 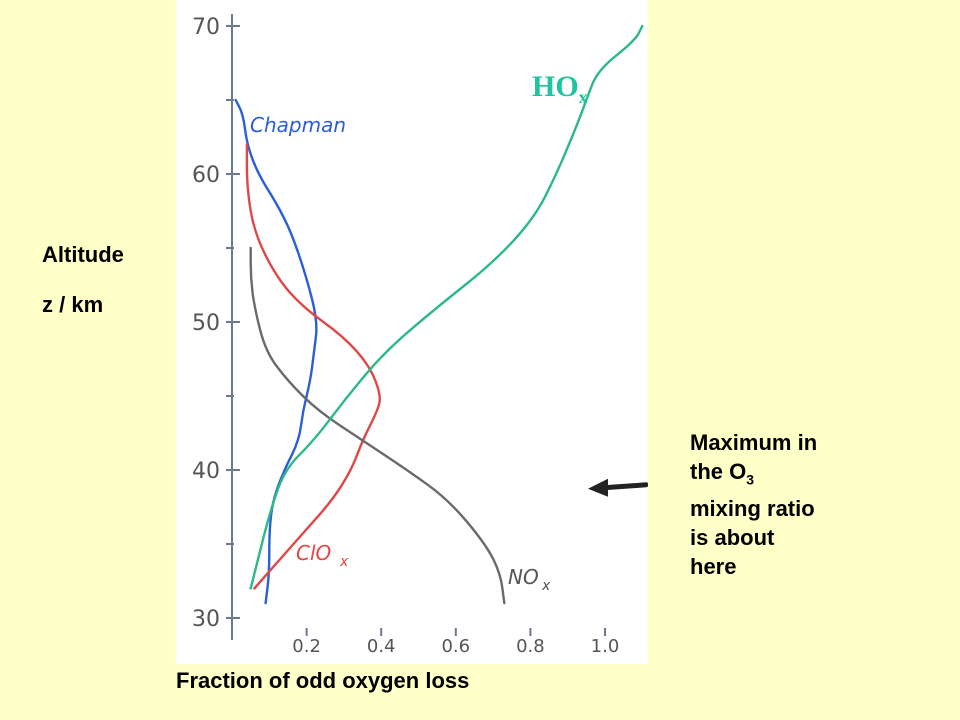 What do you see at coordinates (323, 680) in the screenshot?
I see `x-axis-label: Fraction of odd oxygen loss` at bounding box center [323, 680].